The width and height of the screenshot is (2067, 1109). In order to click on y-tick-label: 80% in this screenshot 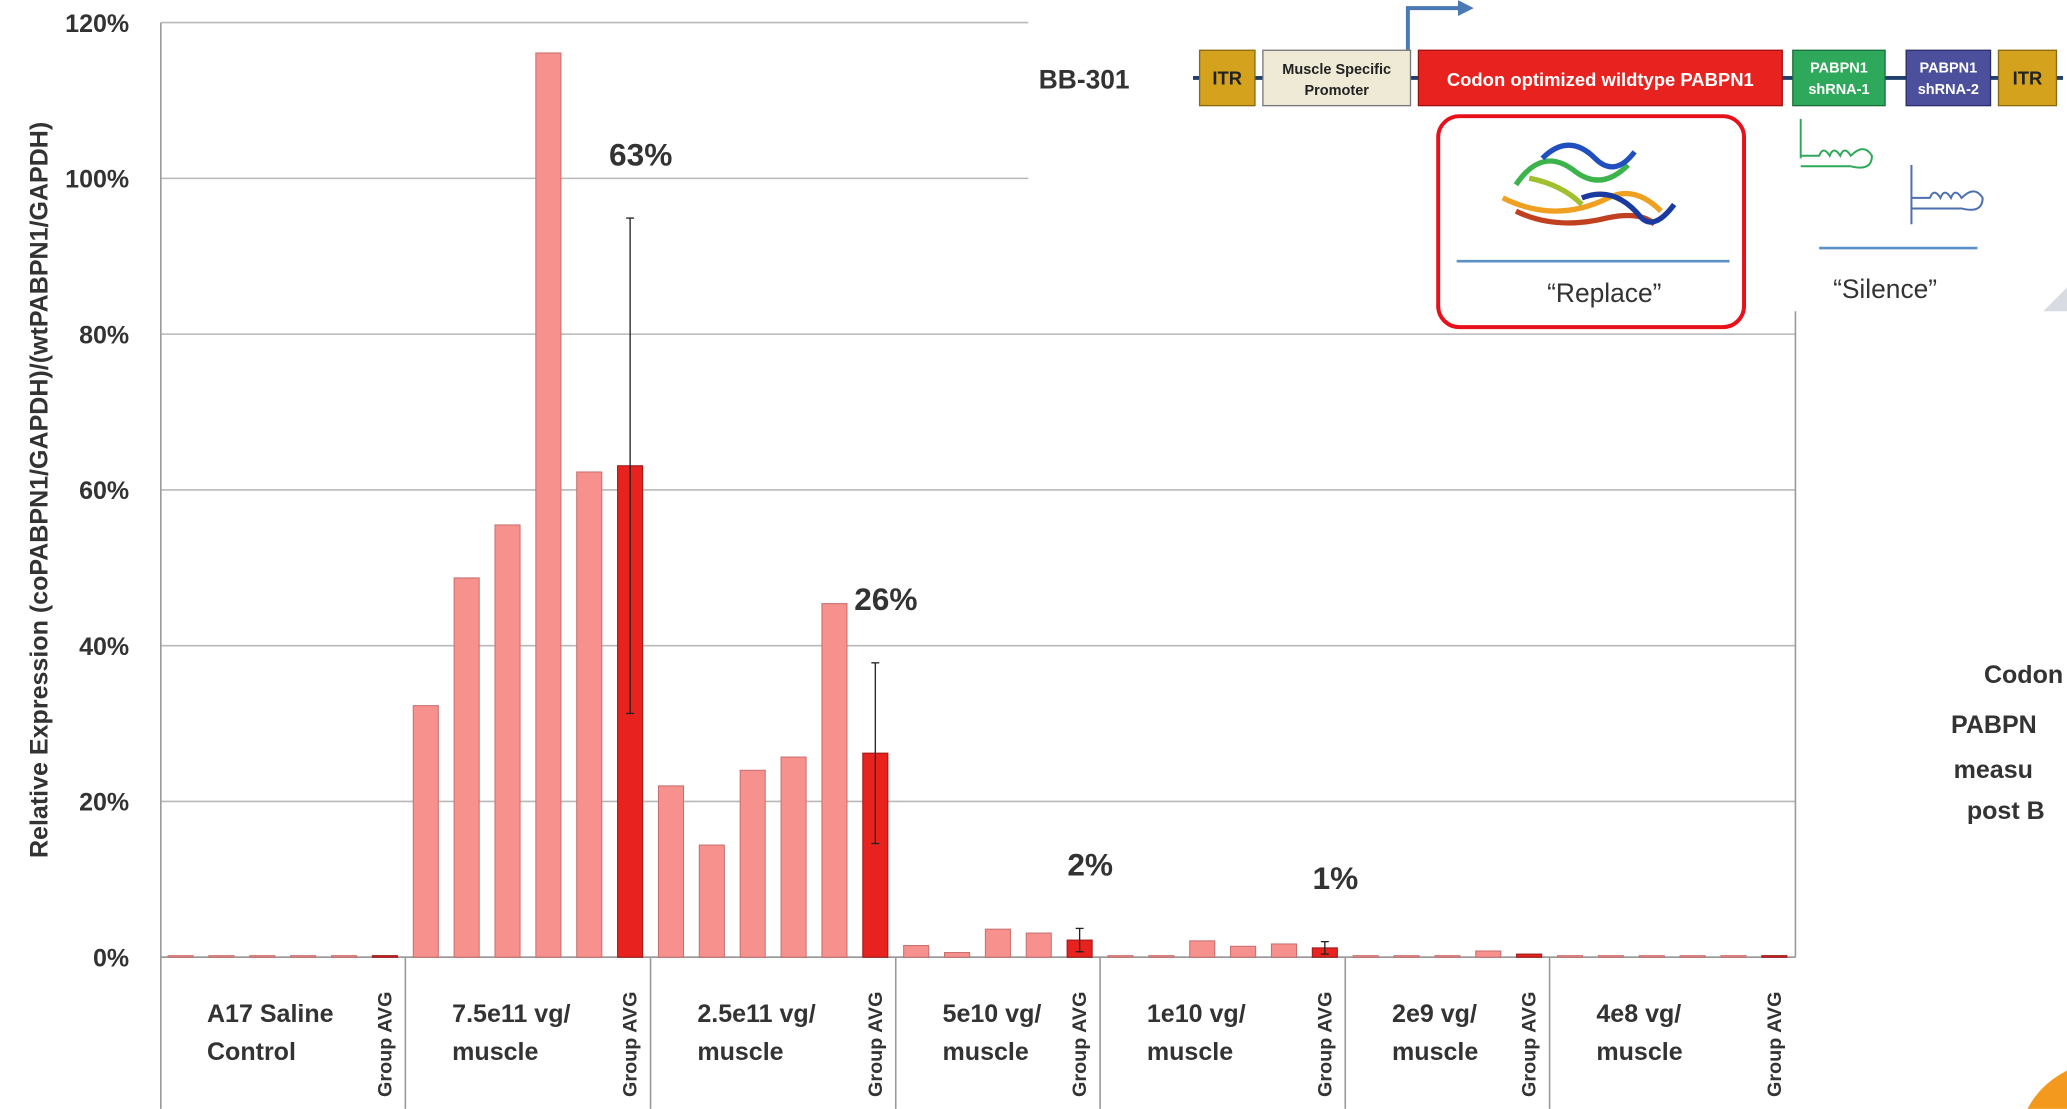, I will do `click(104, 335)`.